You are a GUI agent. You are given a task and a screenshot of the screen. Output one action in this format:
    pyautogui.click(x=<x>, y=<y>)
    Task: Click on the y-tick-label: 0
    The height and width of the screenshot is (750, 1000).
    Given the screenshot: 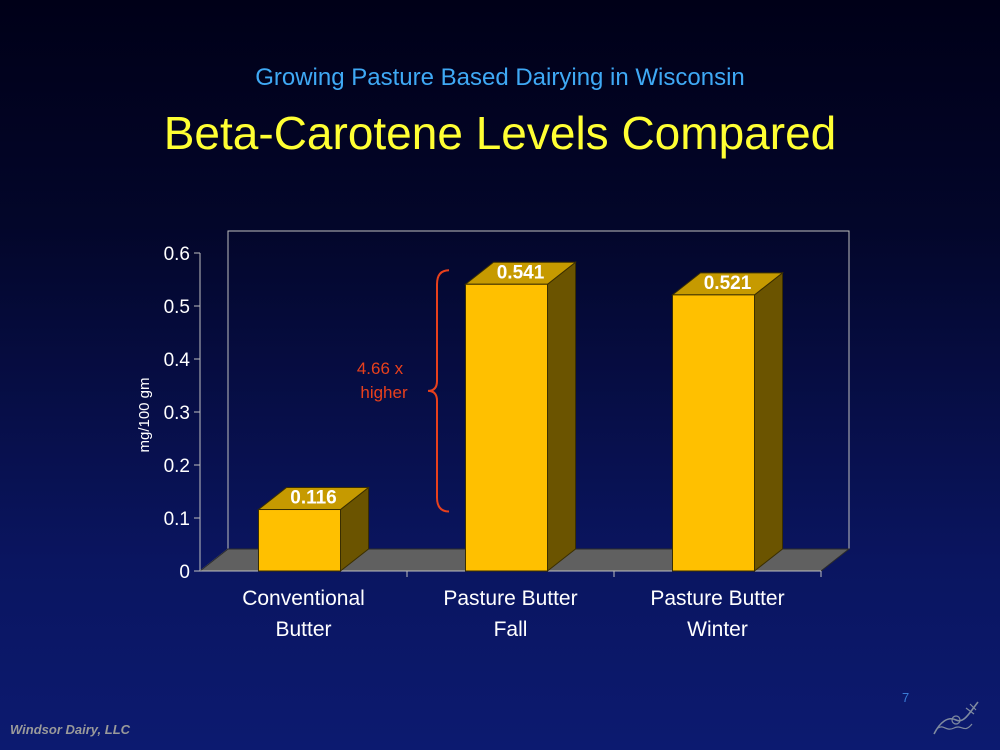 What is the action you would take?
    pyautogui.click(x=184, y=572)
    